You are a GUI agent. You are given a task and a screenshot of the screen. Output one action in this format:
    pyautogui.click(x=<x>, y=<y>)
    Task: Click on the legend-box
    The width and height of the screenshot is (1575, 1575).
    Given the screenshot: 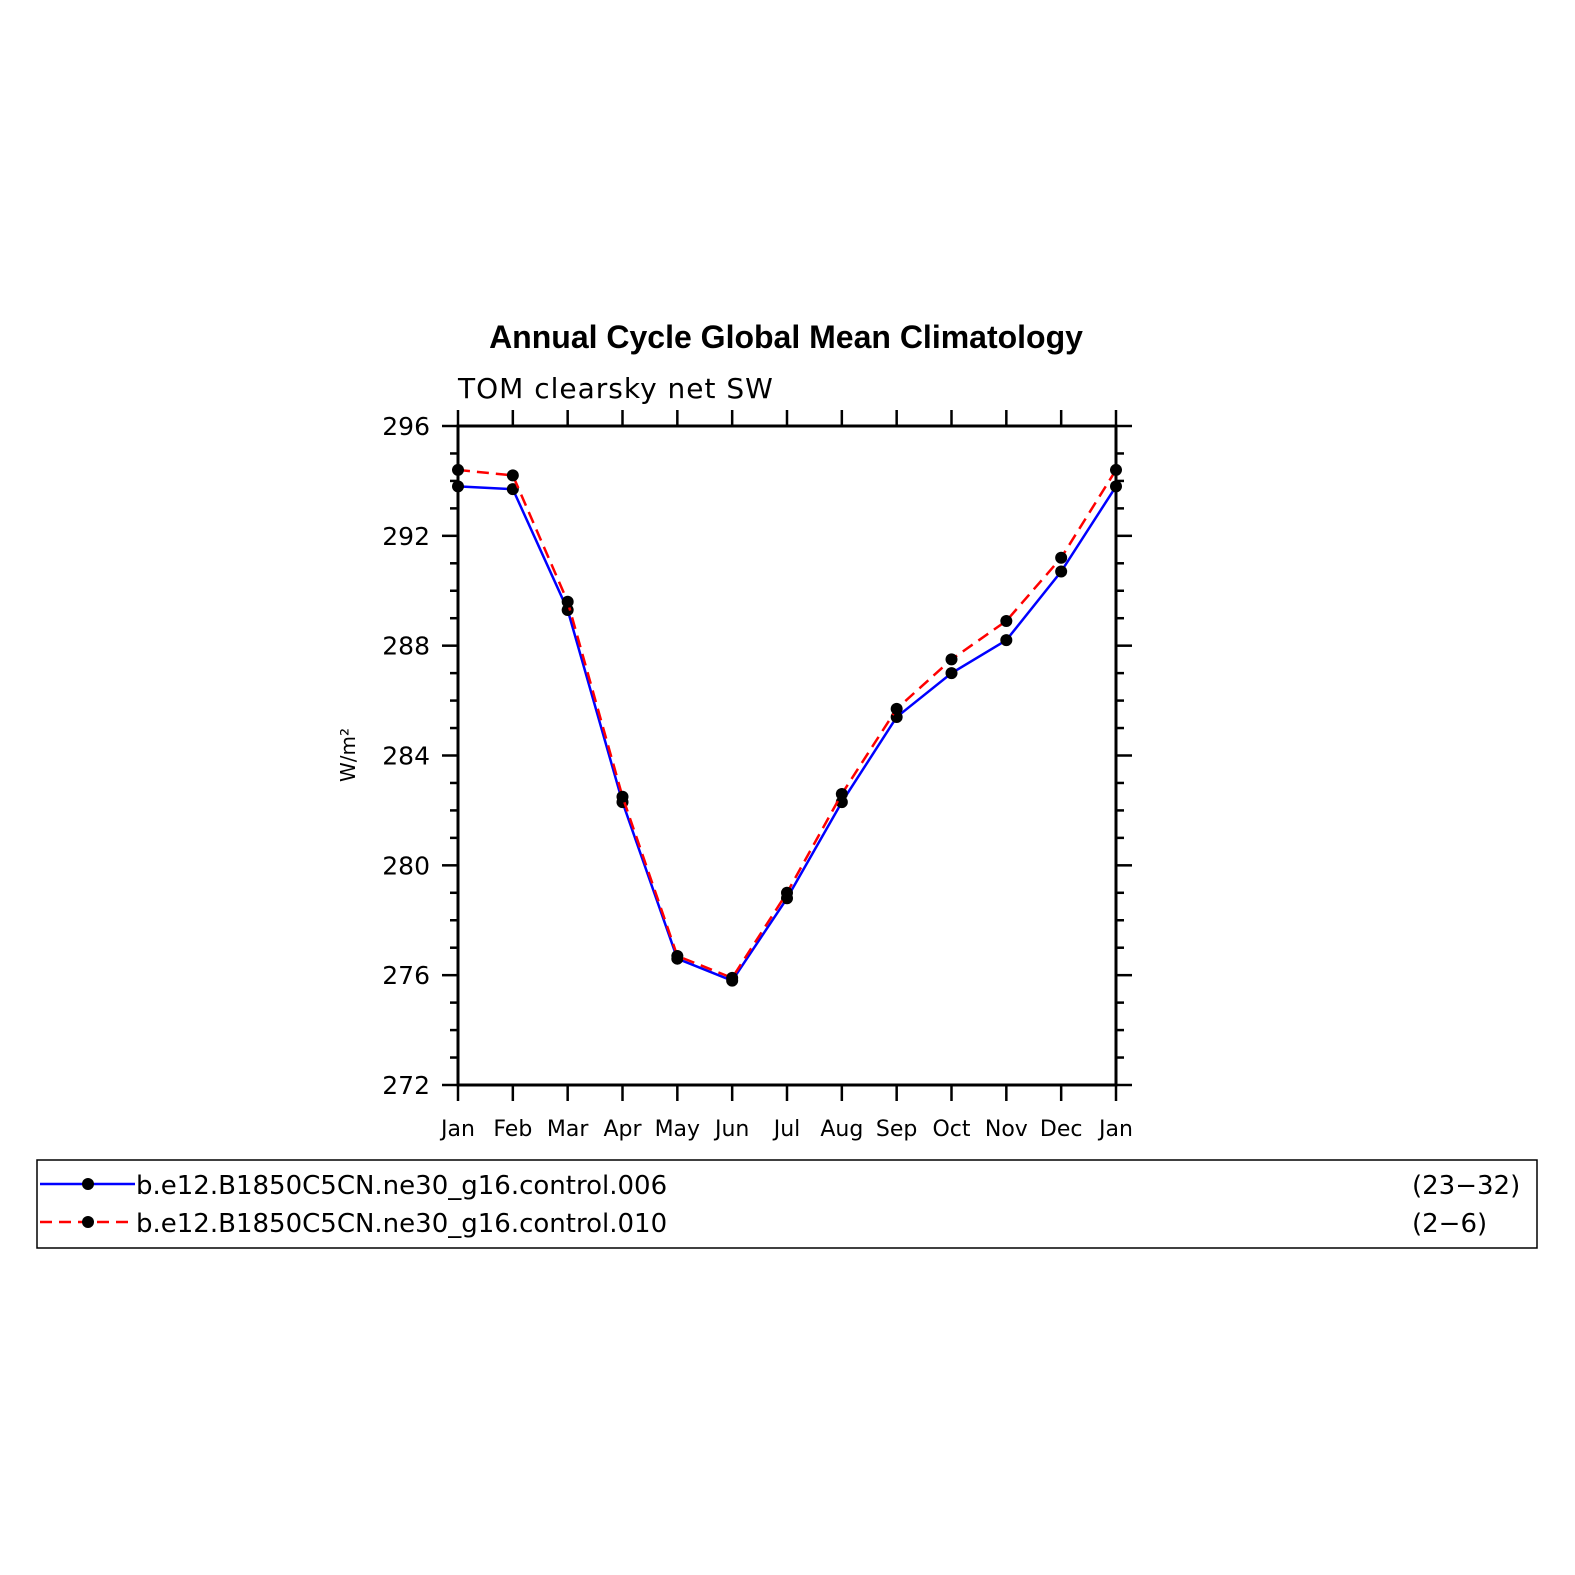 What is the action you would take?
    pyautogui.click(x=787, y=1204)
    